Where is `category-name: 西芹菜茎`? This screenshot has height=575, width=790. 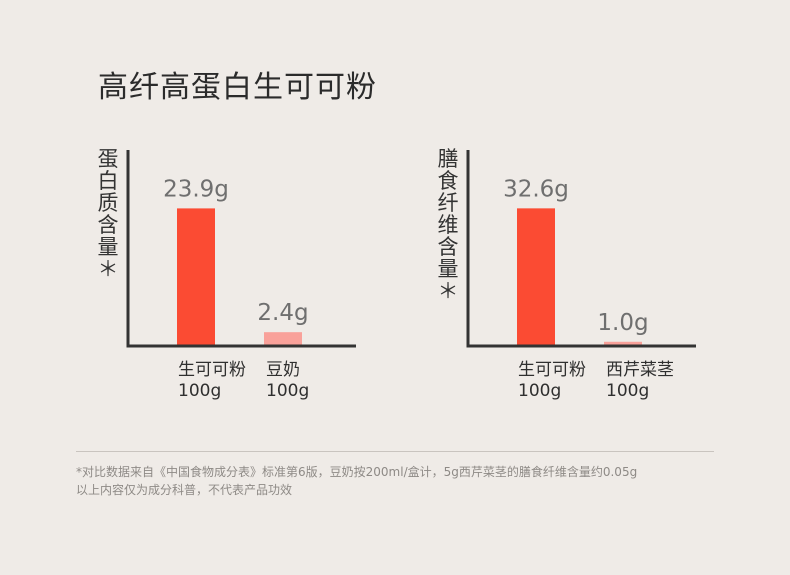 category-name: 西芹菜茎 is located at coordinates (640, 370).